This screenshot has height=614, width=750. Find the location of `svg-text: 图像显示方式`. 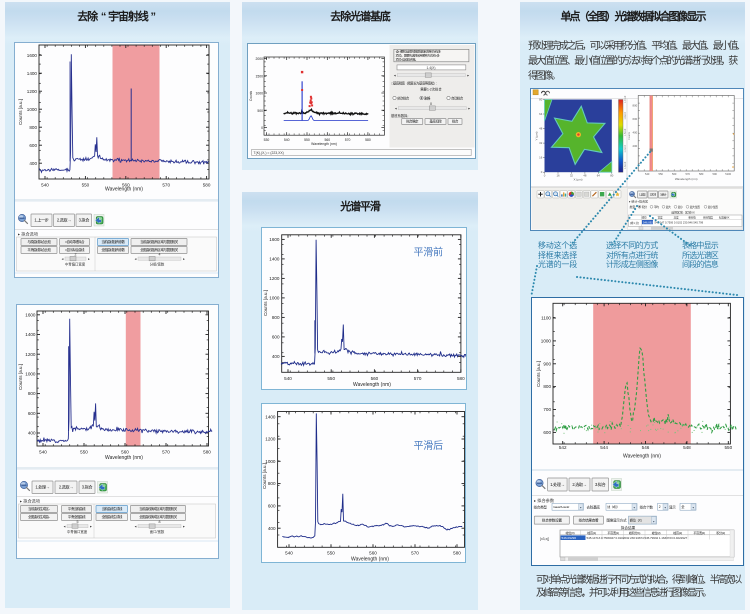

svg-text: 图像显示方式 is located at coordinates (617, 519).